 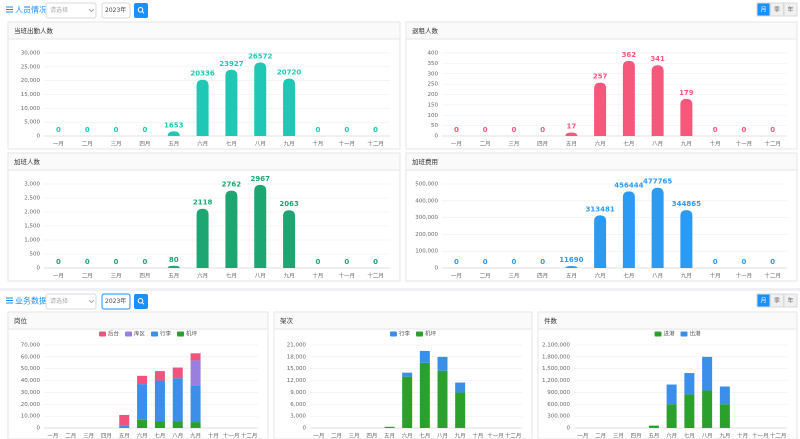 I want to click on x-tick-label: 三月, so click(x=88, y=436).